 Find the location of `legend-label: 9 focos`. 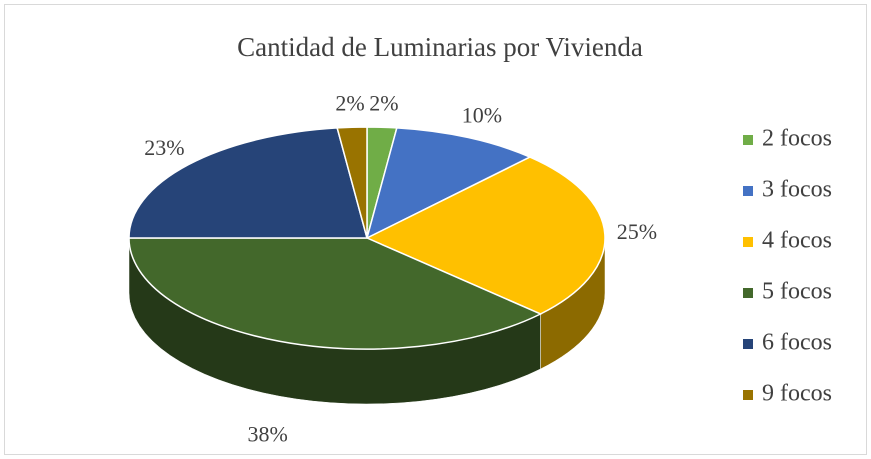

legend-label: 9 focos is located at coordinates (797, 394).